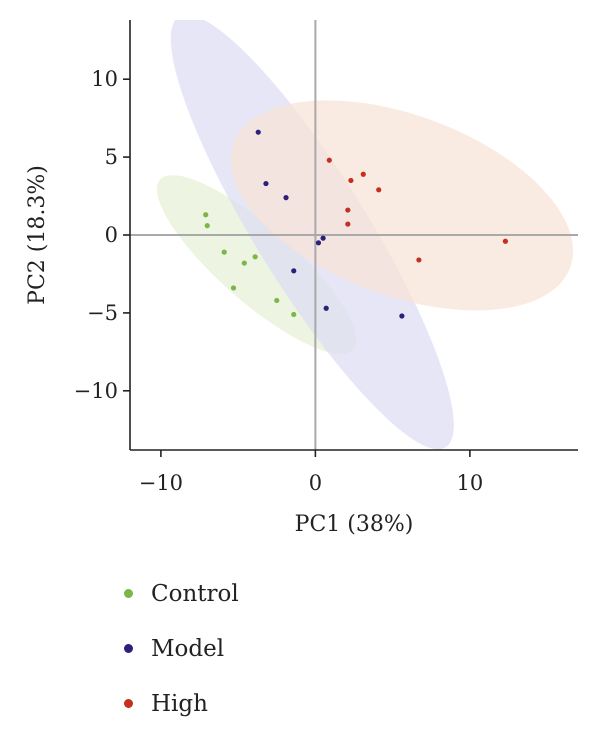 This screenshot has width=600, height=731. What do you see at coordinates (128, 593) in the screenshot?
I see `legend-marker-control` at bounding box center [128, 593].